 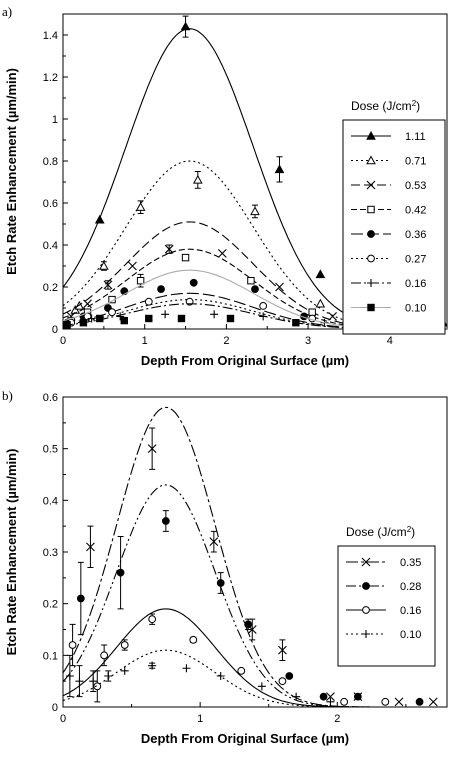 I want to click on y-tick-label: 1, so click(x=55, y=120).